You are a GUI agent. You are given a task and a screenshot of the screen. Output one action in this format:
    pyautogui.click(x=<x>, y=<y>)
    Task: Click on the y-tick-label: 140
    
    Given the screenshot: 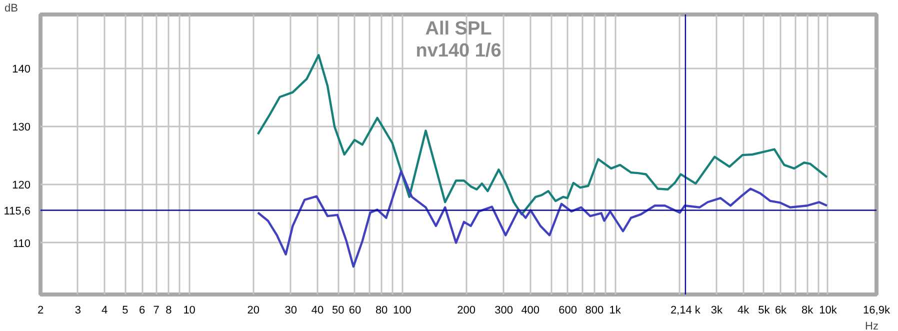 What is the action you would take?
    pyautogui.click(x=21, y=70)
    